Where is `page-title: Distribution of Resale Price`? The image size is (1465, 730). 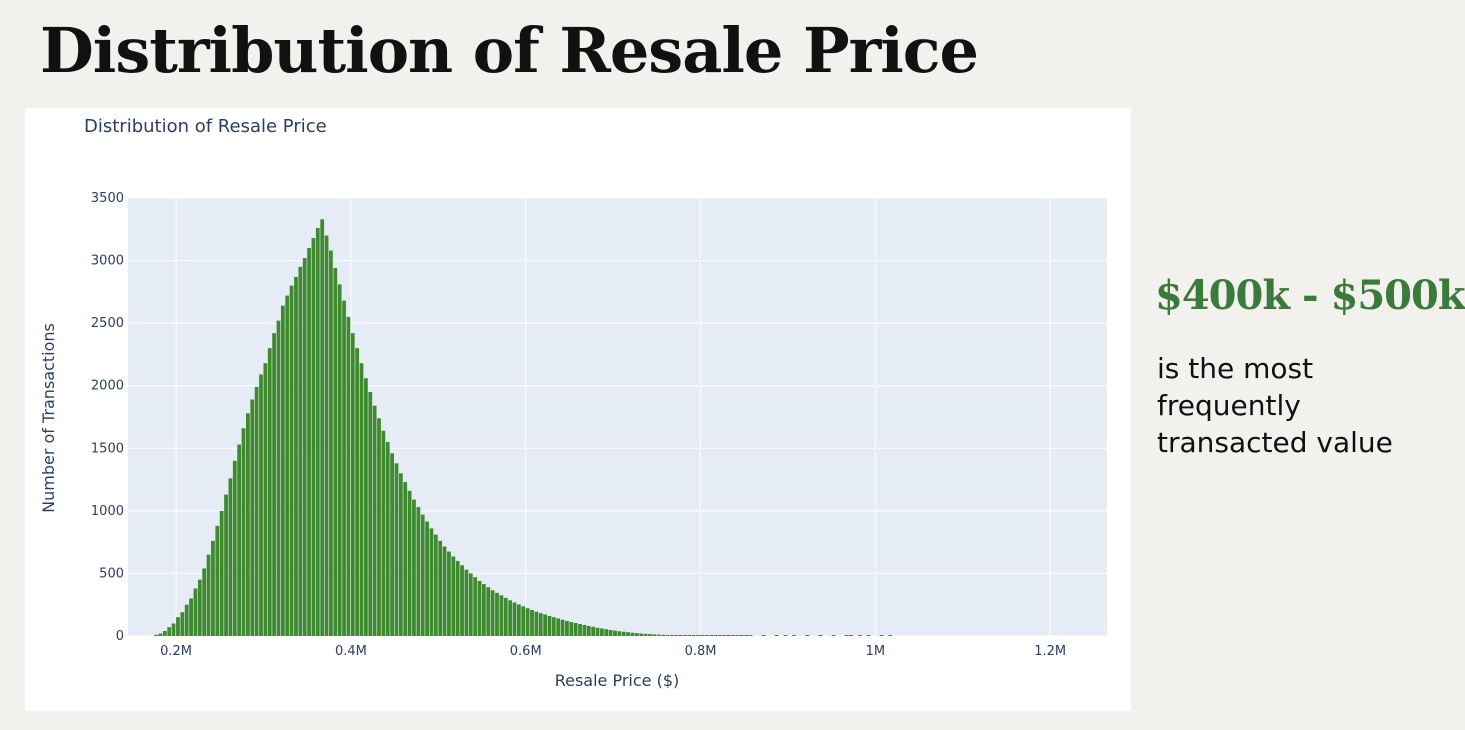 page-title: Distribution of Resale Price is located at coordinates (509, 50).